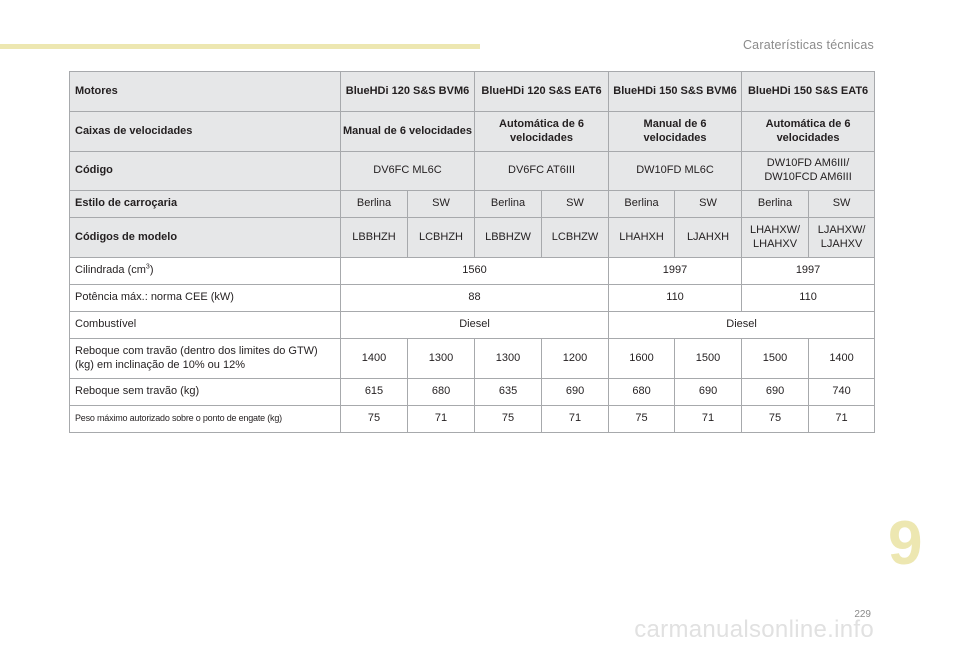 Image resolution: width=960 pixels, height=649 pixels. Describe the element at coordinates (642, 358) in the screenshot. I see `braked-trailer-cell: 1600` at that location.